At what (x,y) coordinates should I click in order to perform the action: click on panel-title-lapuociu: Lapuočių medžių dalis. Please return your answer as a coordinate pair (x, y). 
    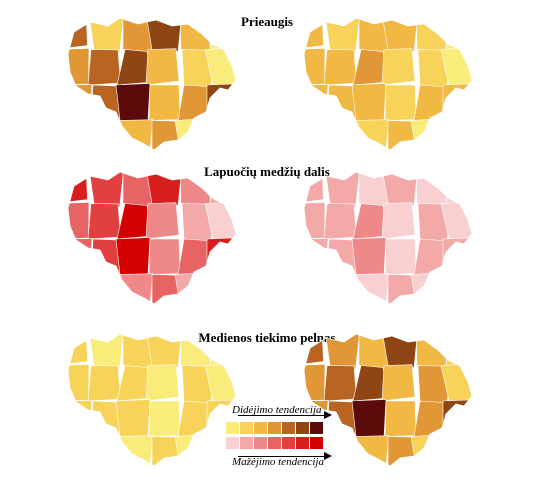
    Looking at the image, I should click on (267, 171).